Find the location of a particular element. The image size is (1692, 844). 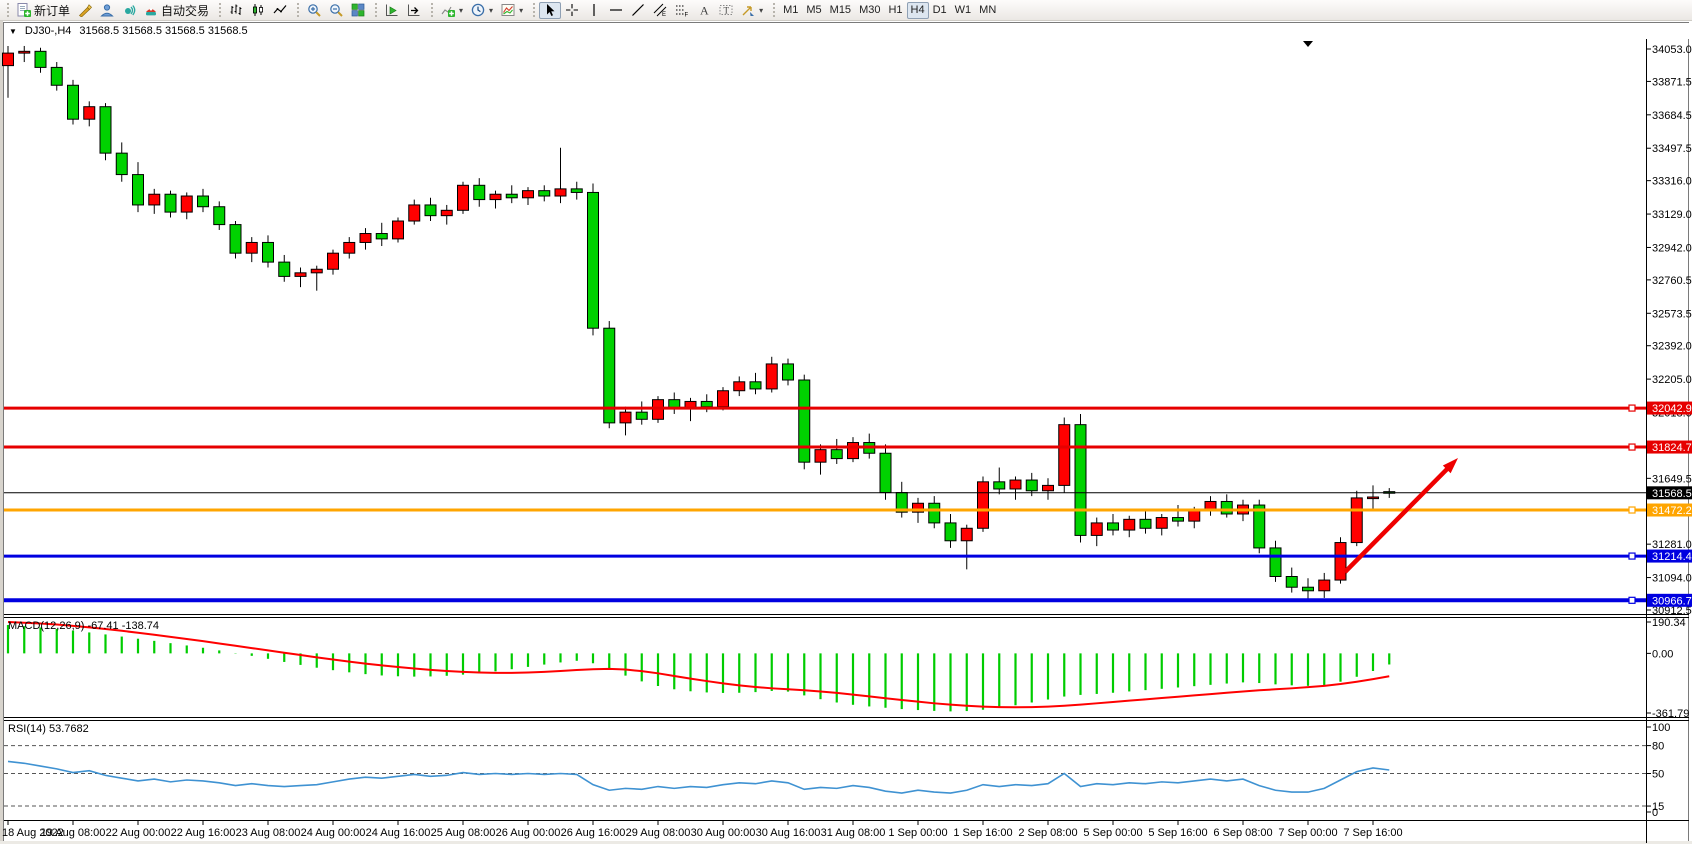

horizontal-line-button is located at coordinates (616, 10).